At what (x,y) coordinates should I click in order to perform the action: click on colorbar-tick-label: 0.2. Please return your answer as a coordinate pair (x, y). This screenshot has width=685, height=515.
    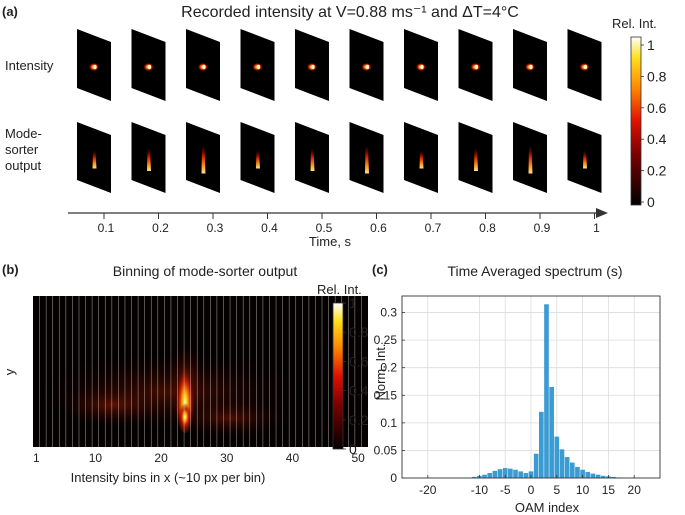
    Looking at the image, I should click on (657, 171).